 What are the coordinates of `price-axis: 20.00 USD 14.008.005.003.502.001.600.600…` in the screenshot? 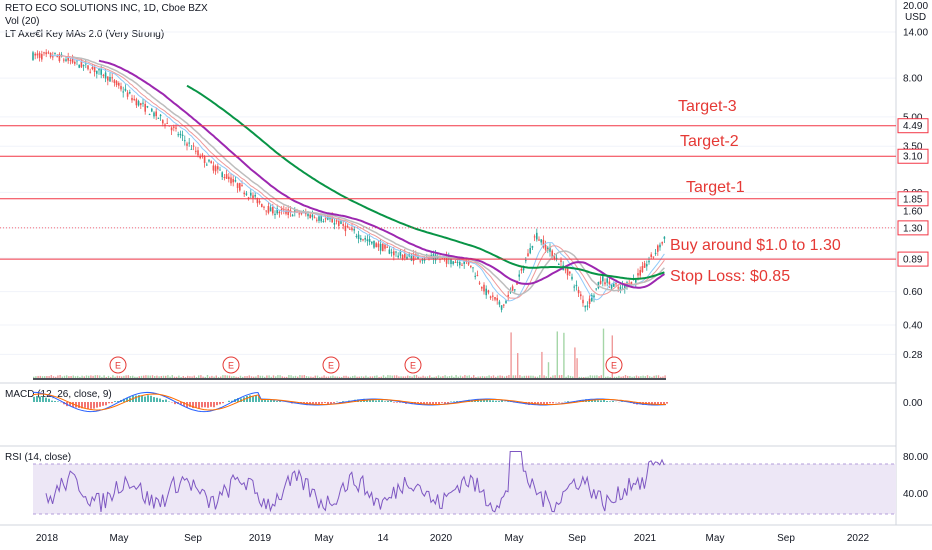 It's located at (915, 181).